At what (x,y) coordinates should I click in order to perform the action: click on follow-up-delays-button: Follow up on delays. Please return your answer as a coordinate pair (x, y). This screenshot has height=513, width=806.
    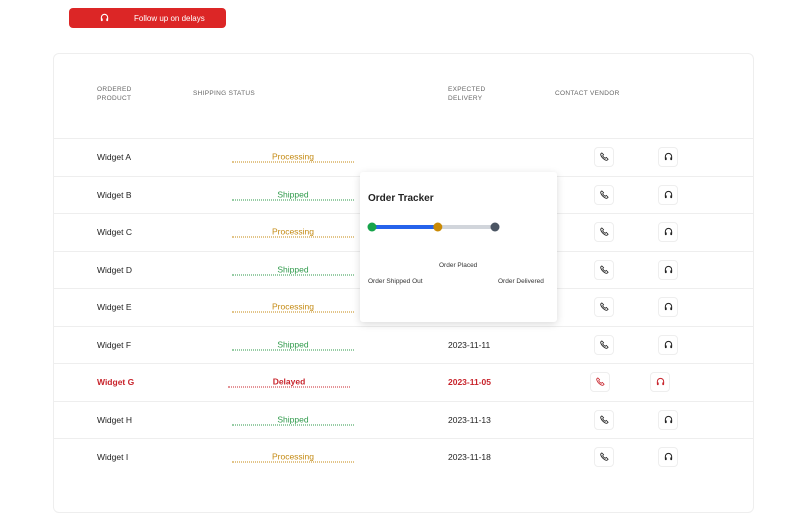
    Looking at the image, I should click on (147, 18).